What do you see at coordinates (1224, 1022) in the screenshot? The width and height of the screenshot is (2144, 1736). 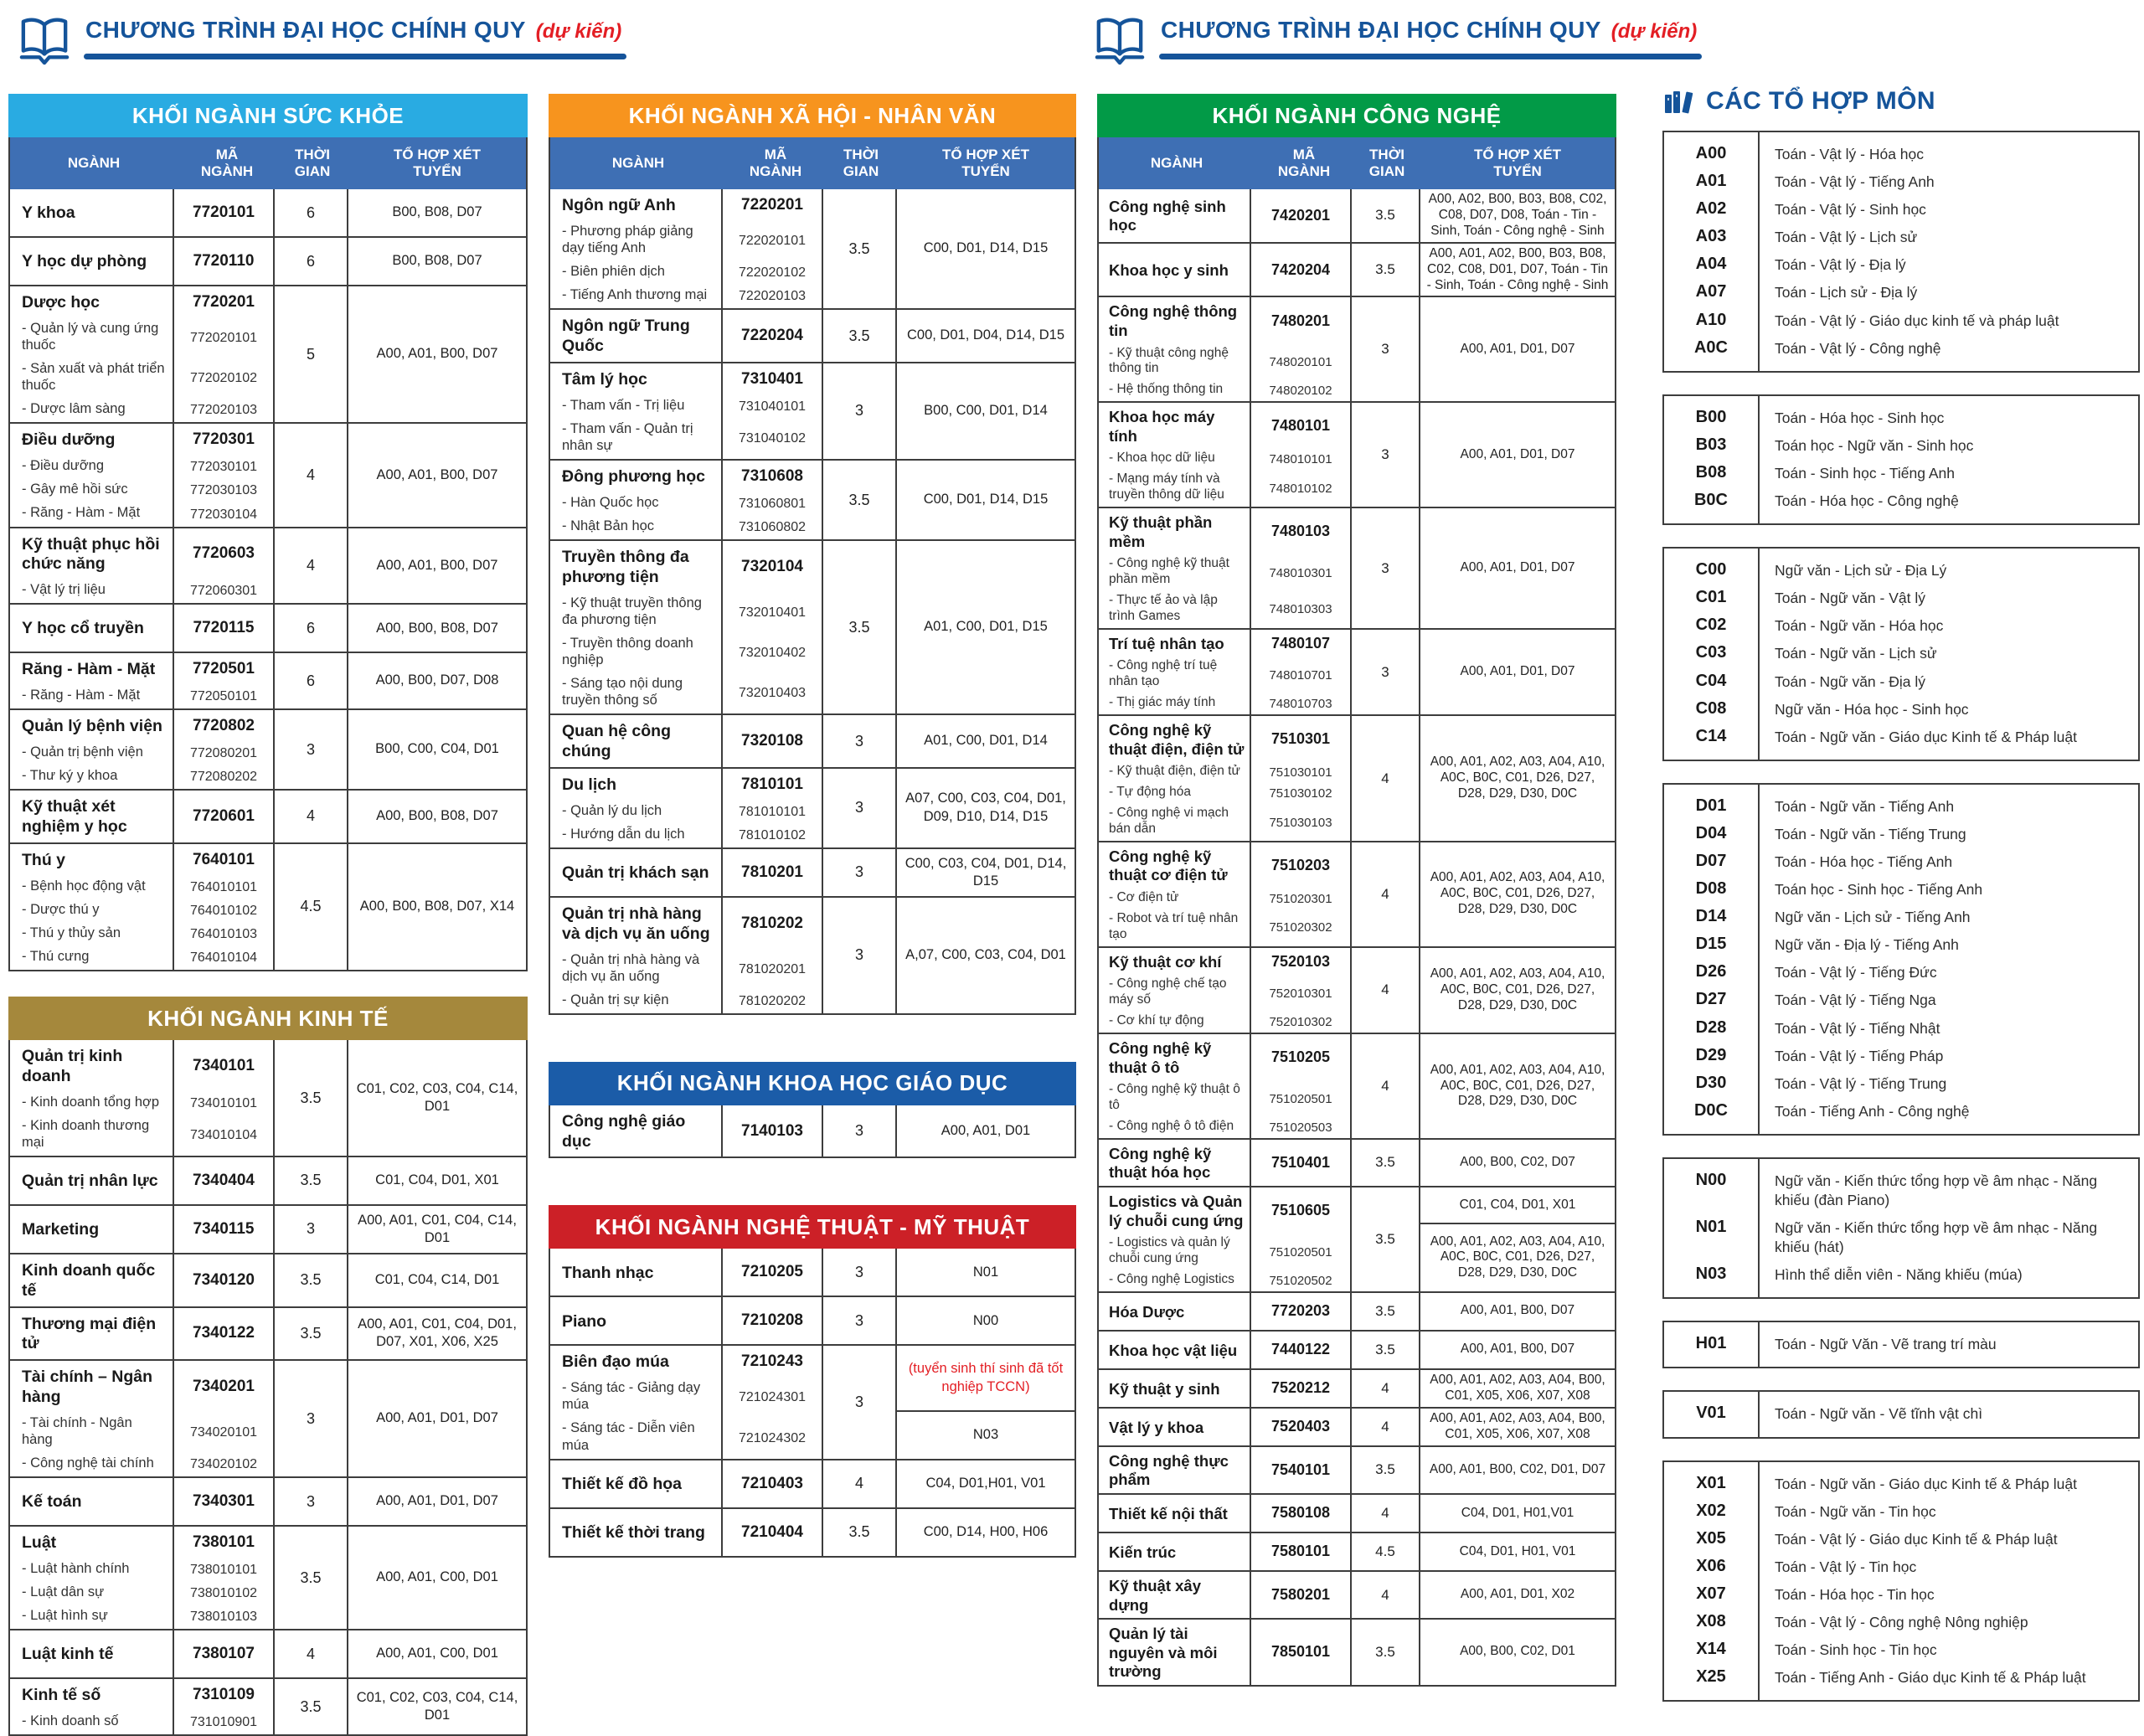 I see `program-specialization-line: - Cơ khí tự động 752010302` at bounding box center [1224, 1022].